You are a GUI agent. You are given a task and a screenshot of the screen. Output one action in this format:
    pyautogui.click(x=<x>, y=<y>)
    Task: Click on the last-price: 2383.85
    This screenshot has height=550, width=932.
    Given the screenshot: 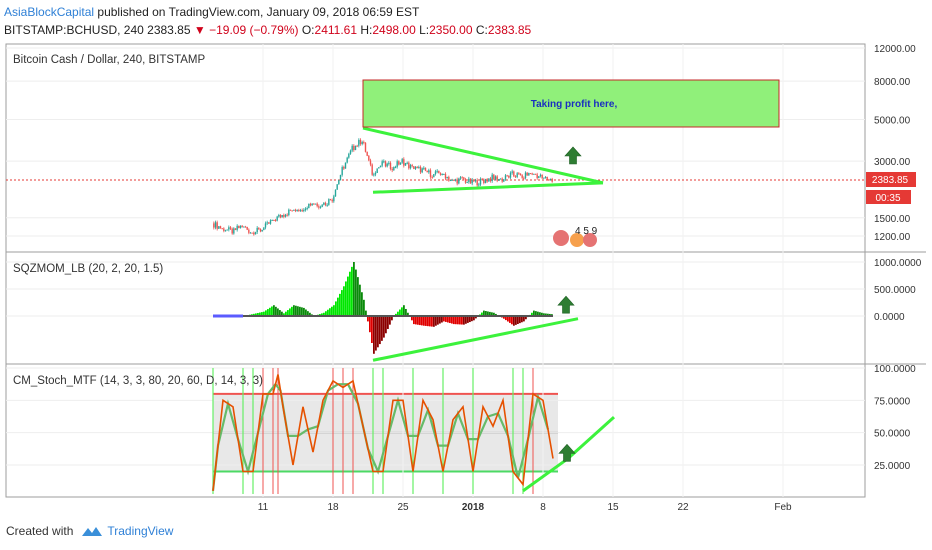 What is the action you would take?
    pyautogui.click(x=169, y=30)
    